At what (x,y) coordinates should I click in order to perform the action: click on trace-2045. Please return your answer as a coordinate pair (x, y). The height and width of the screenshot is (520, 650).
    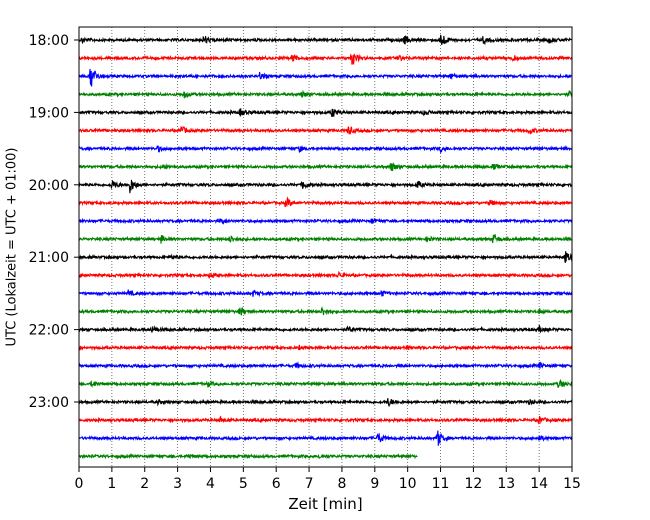
    Looking at the image, I should click on (325, 238).